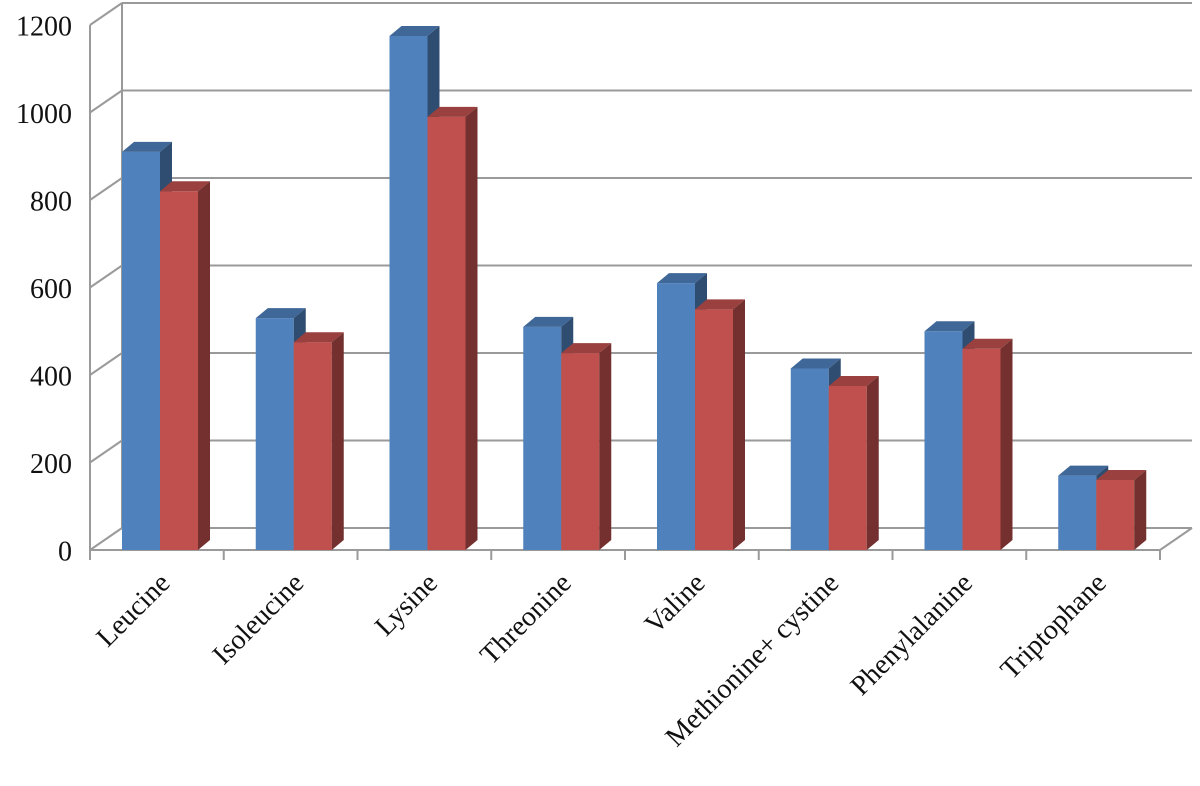  Describe the element at coordinates (675, 604) in the screenshot. I see `x-tick-label: Valine` at that location.